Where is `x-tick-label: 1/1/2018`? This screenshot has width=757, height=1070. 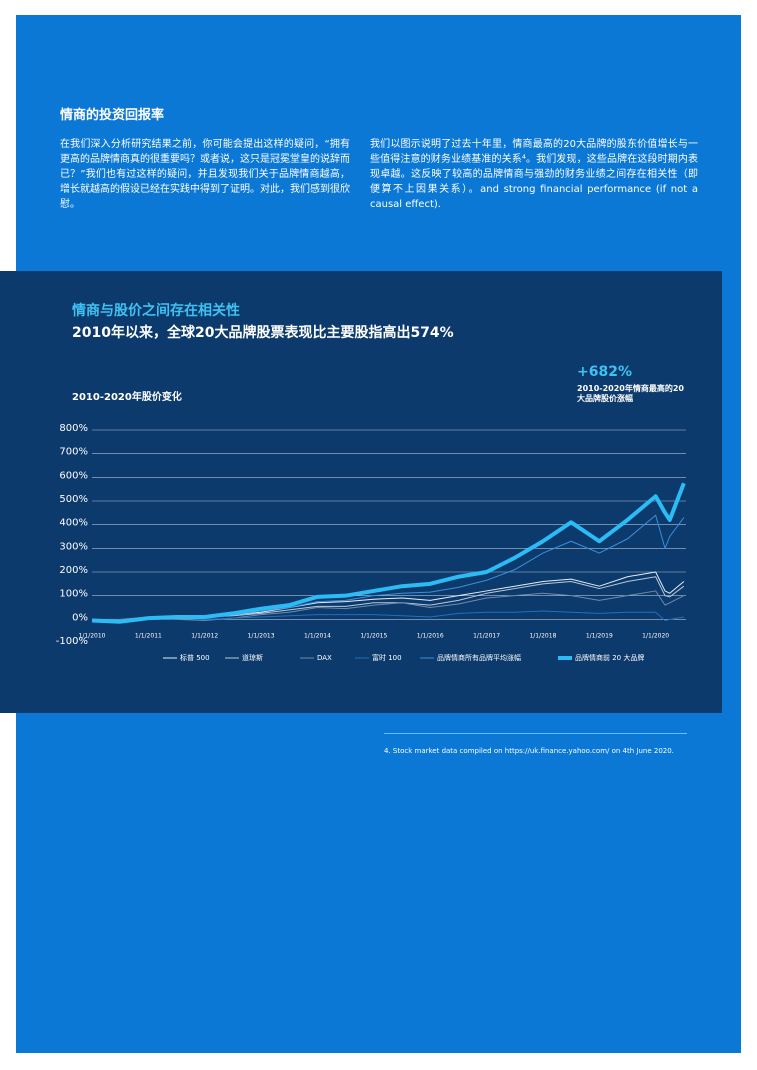 x-tick-label: 1/1/2018 is located at coordinates (542, 636).